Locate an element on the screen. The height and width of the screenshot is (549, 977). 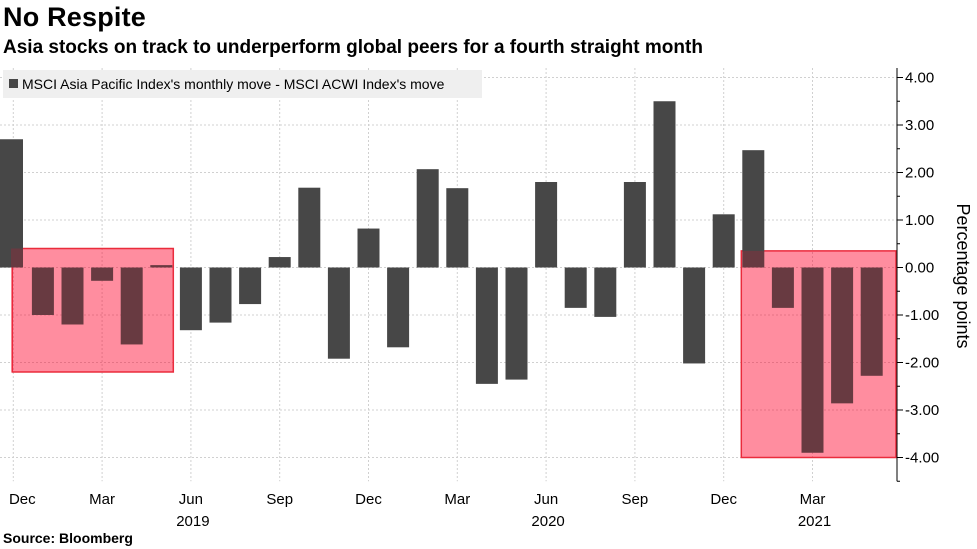
y-tick-label: 4.00 is located at coordinates (919, 78).